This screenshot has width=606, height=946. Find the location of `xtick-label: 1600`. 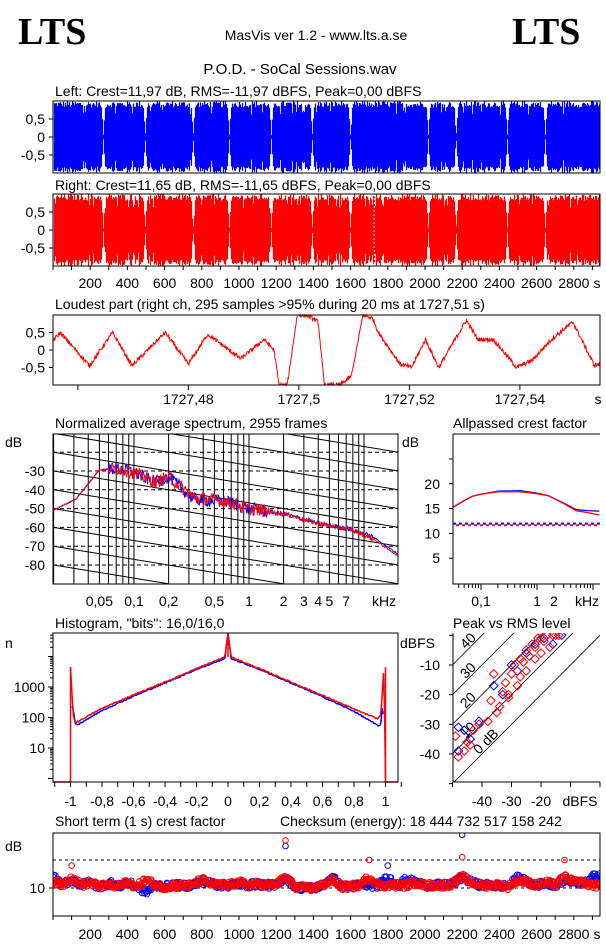

xtick-label: 1600 is located at coordinates (350, 283).